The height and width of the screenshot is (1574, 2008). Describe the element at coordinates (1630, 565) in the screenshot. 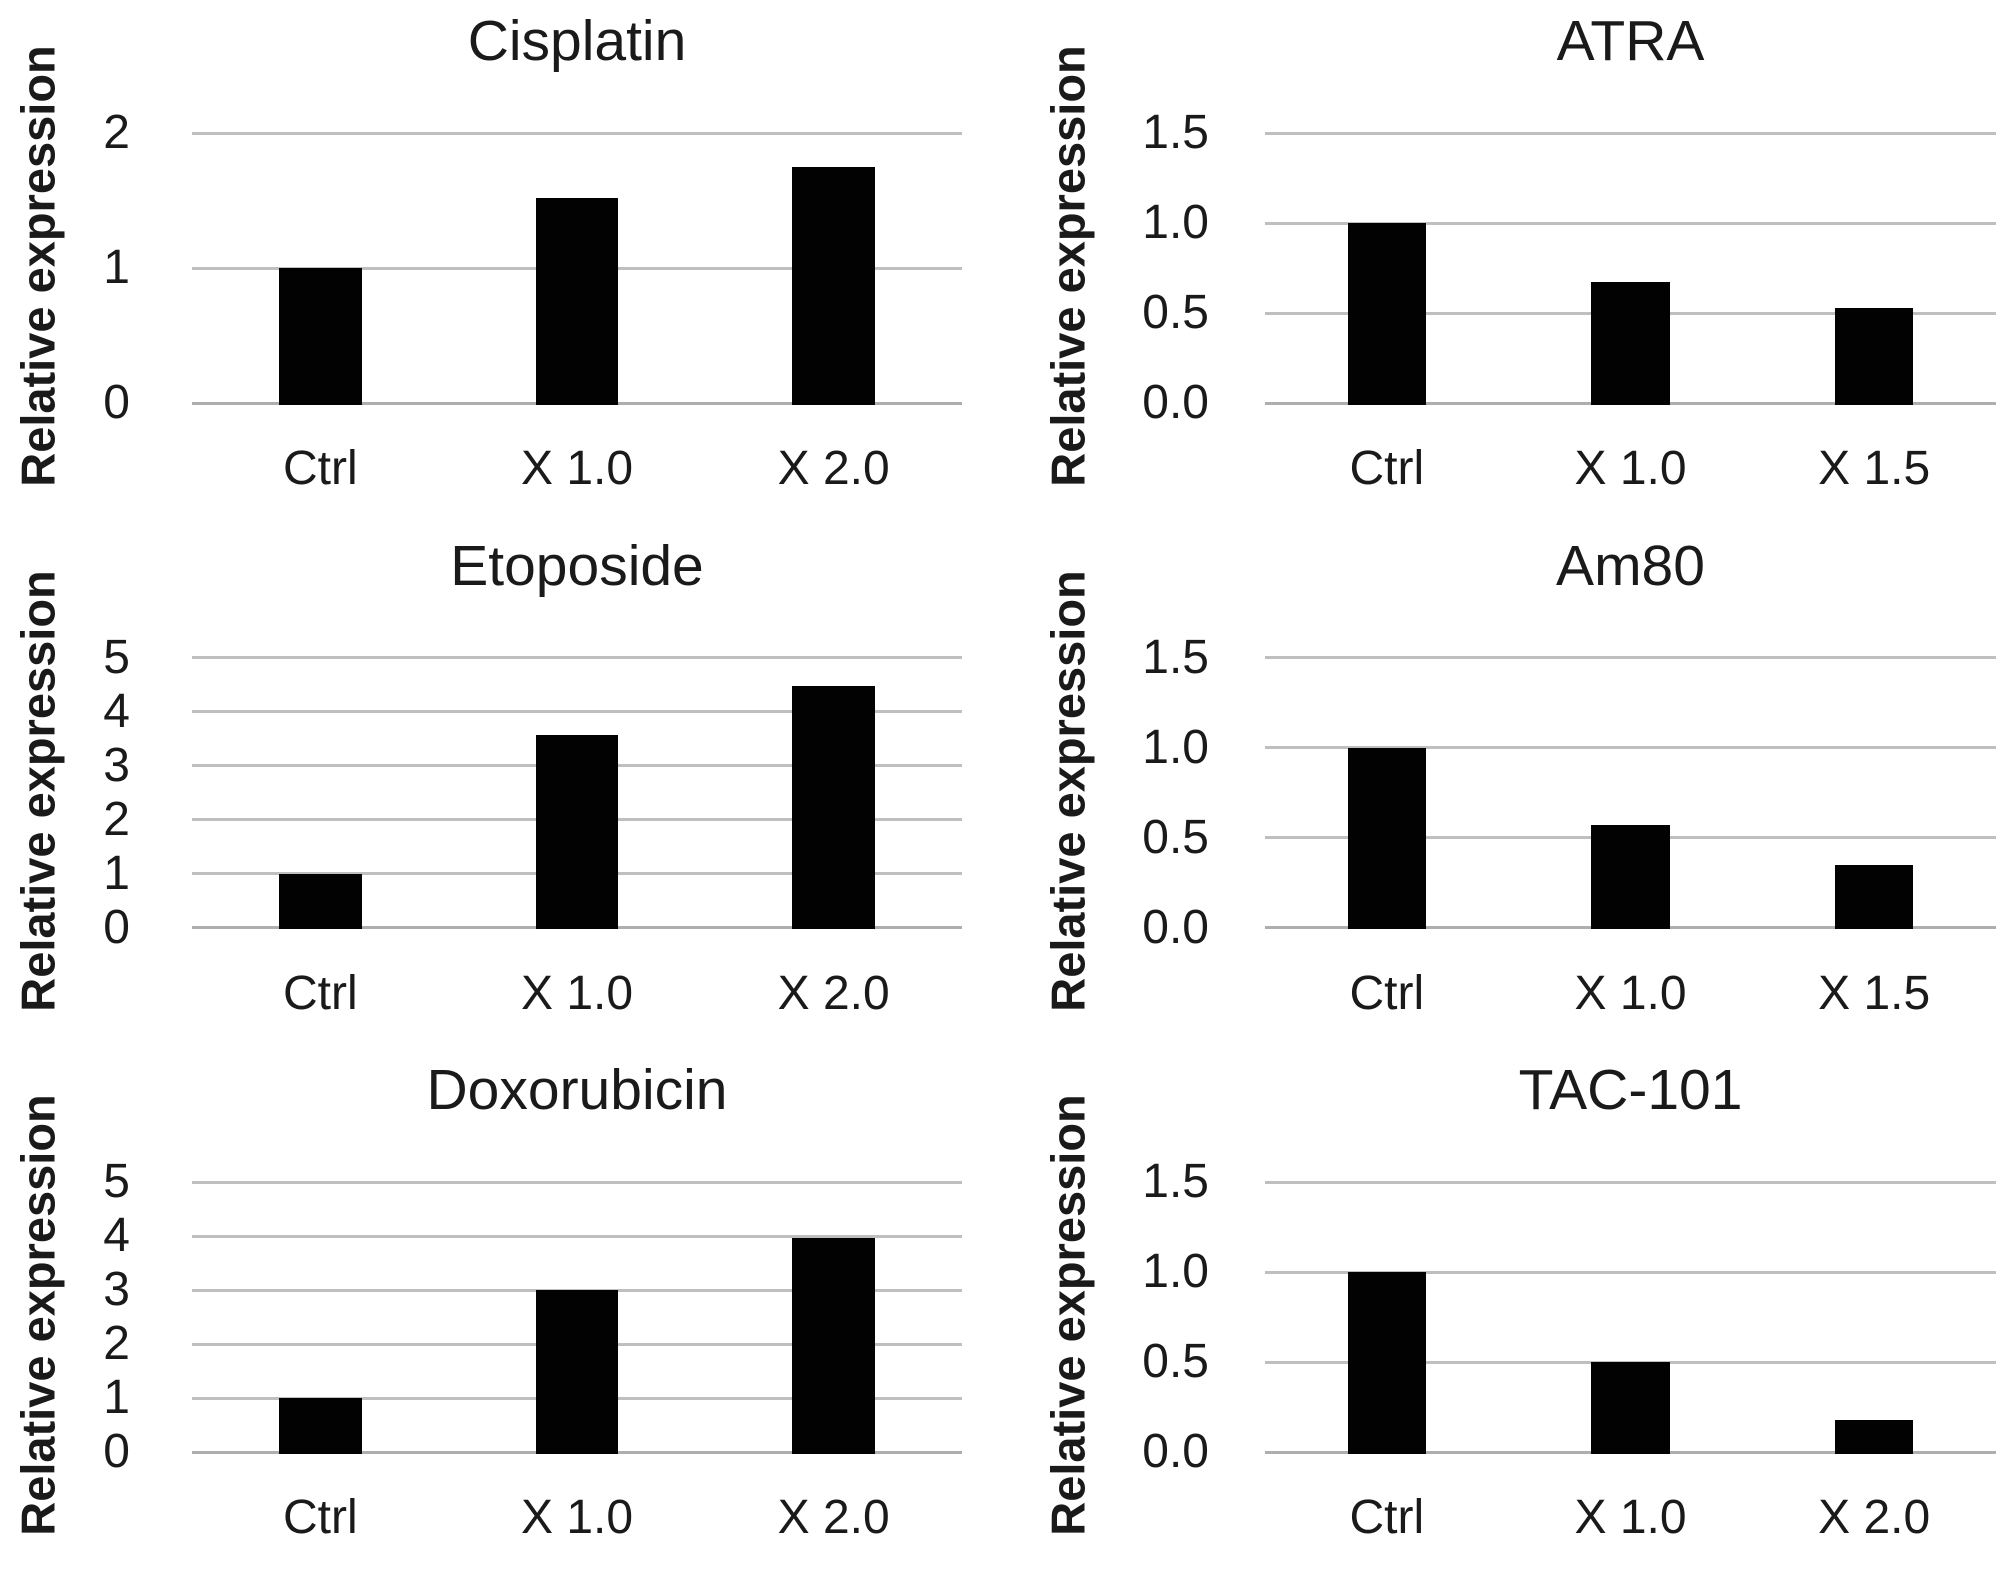

I see `chart-title: Am80` at that location.